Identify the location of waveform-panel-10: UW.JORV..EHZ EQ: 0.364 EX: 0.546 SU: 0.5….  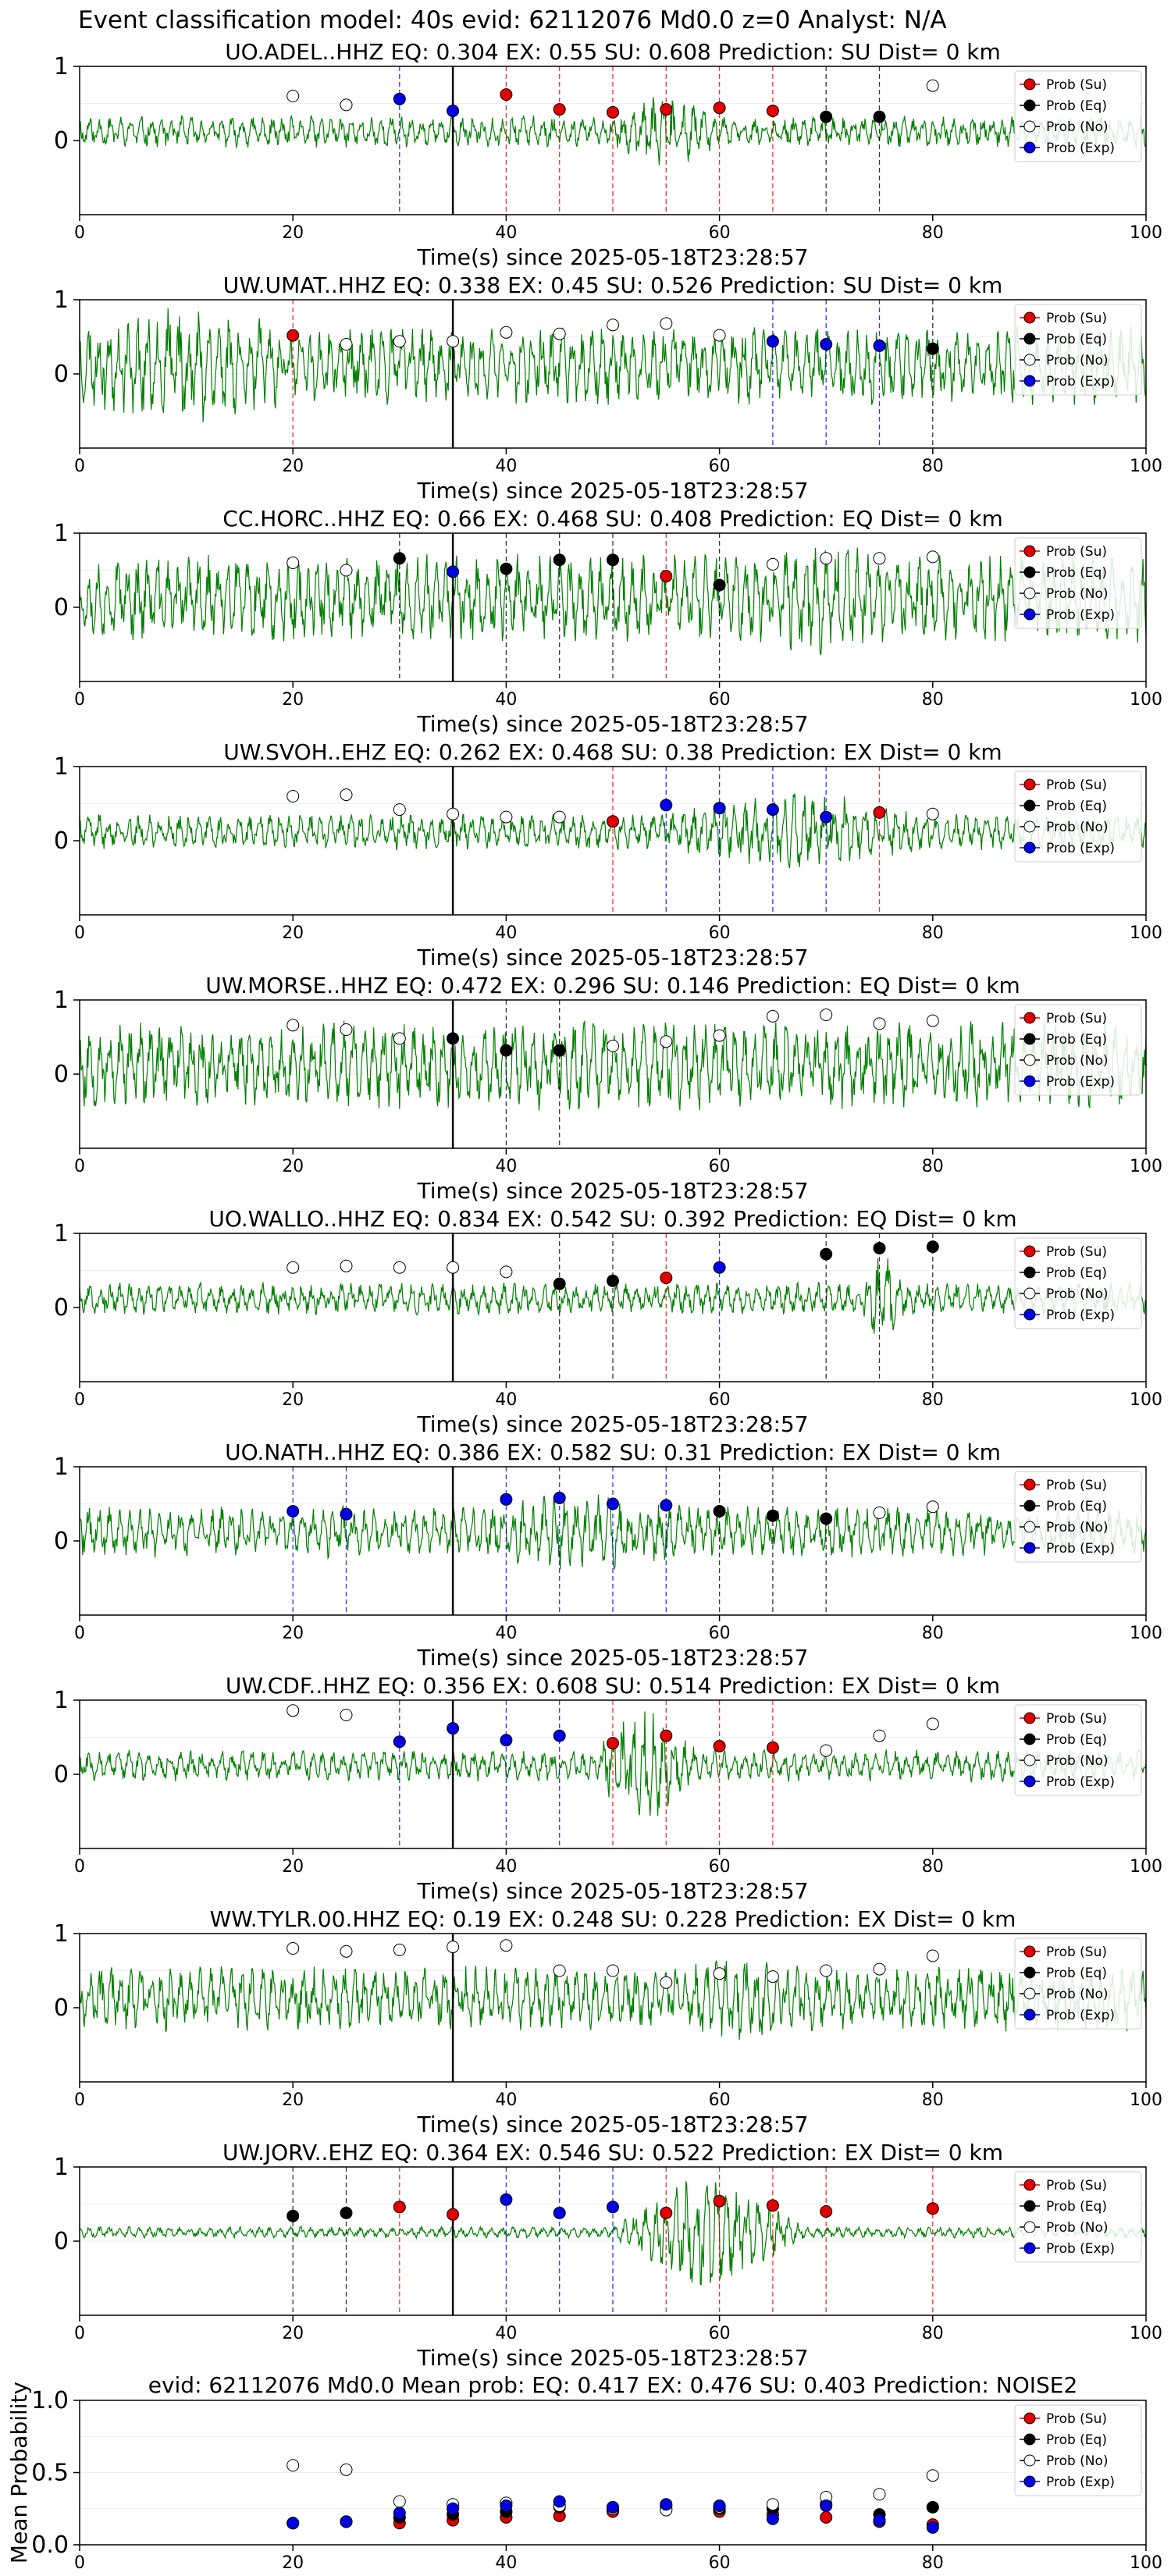
(608, 2255).